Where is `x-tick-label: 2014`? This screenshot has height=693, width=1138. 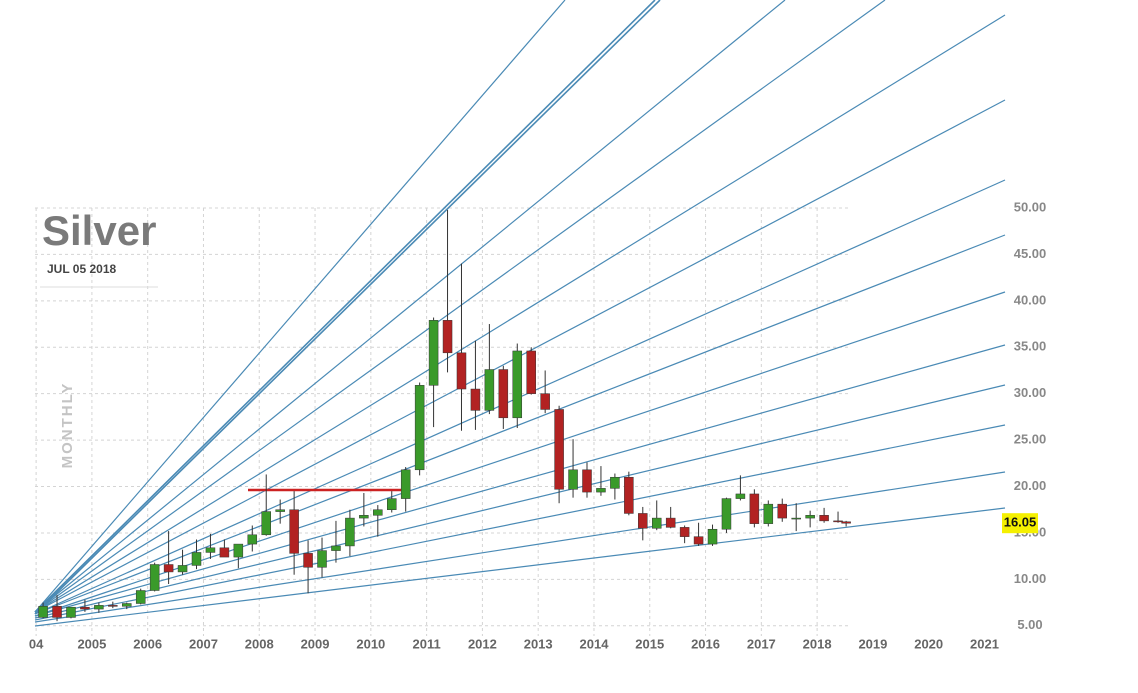 x-tick-label: 2014 is located at coordinates (595, 643).